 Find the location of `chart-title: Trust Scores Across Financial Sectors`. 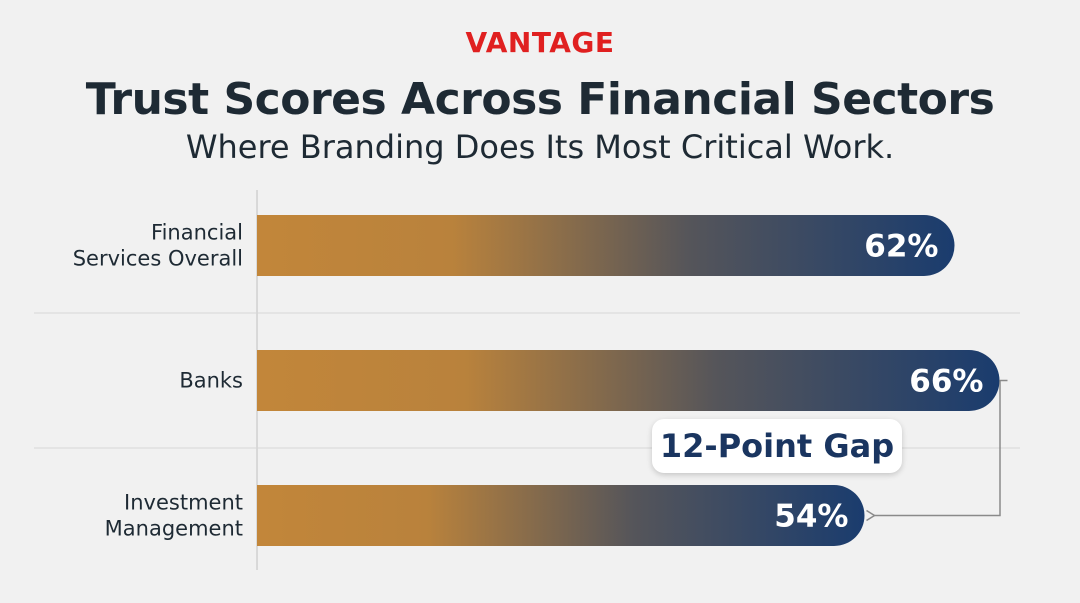

chart-title: Trust Scores Across Financial Sectors is located at coordinates (540, 99).